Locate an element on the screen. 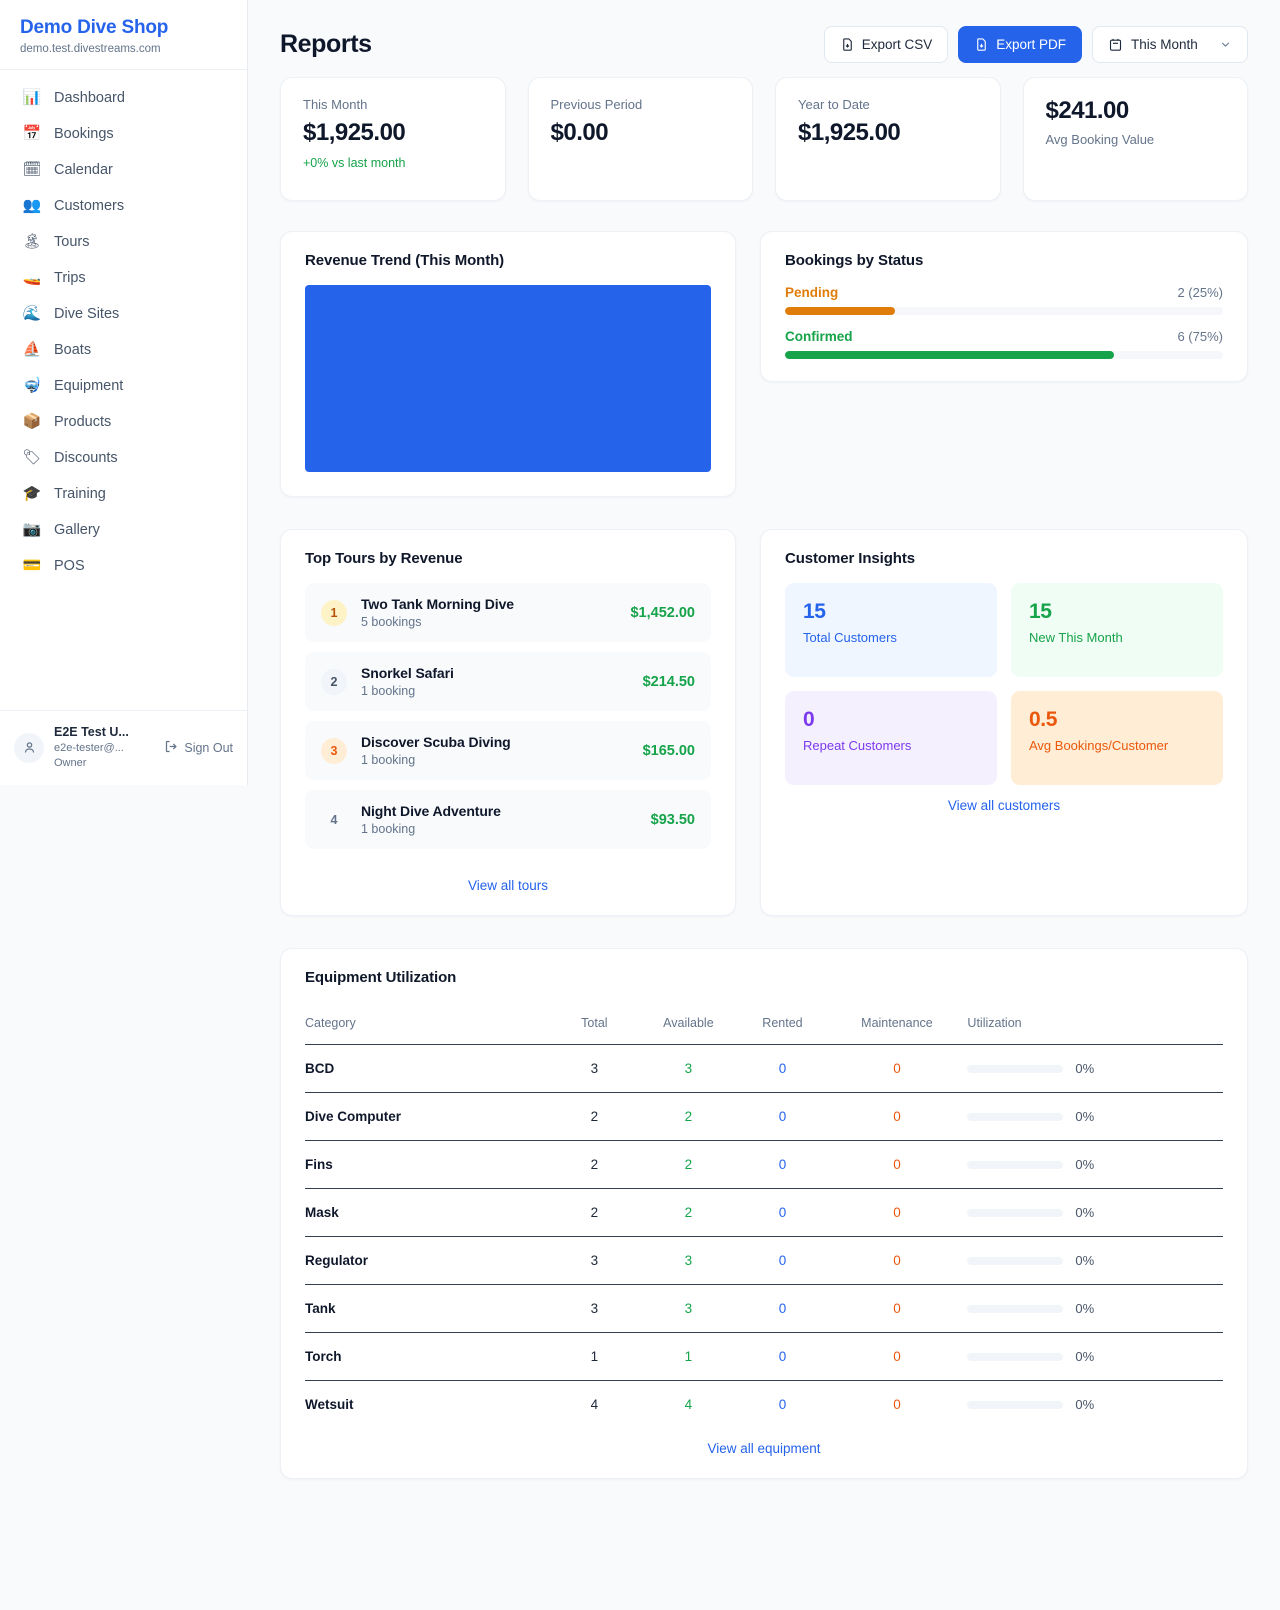  sidebar-item-dashboard: 📊 Dashboard is located at coordinates (123, 98).